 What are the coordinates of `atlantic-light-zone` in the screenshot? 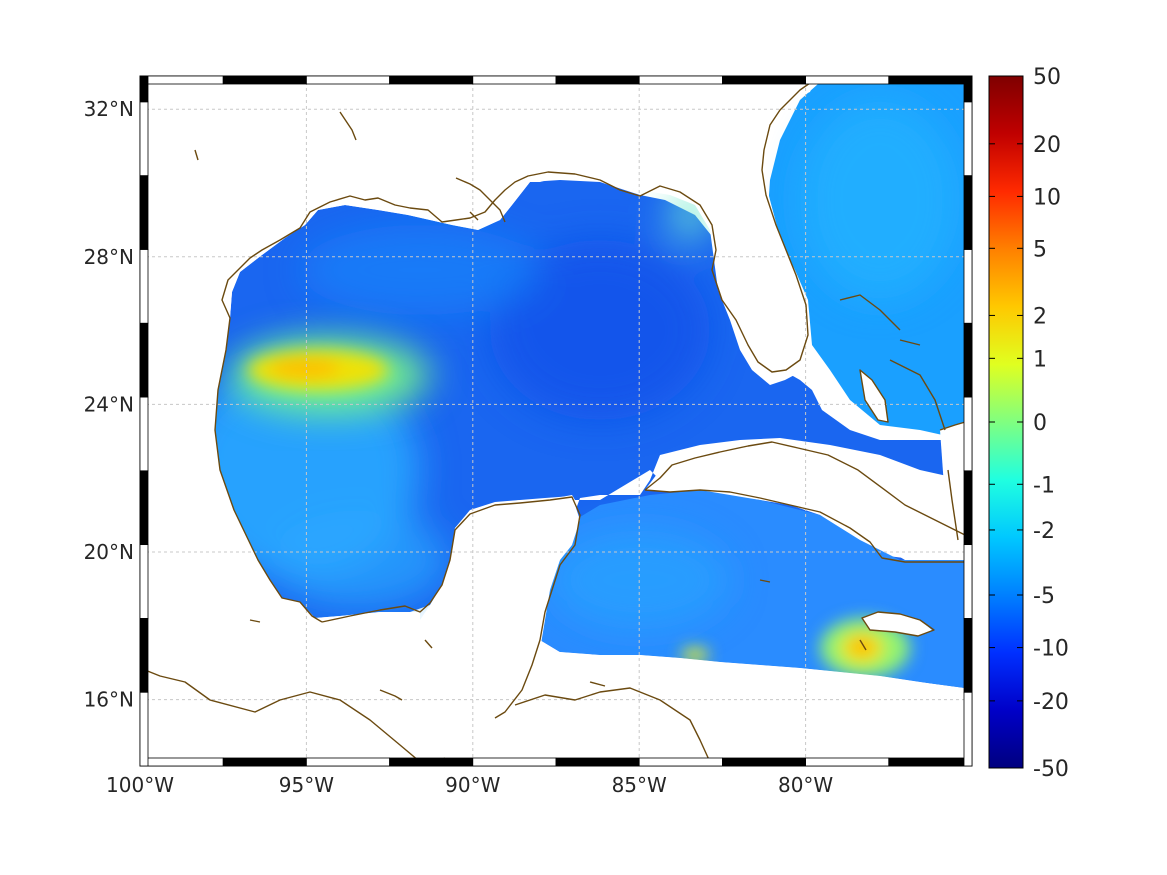 It's located at (880, 200).